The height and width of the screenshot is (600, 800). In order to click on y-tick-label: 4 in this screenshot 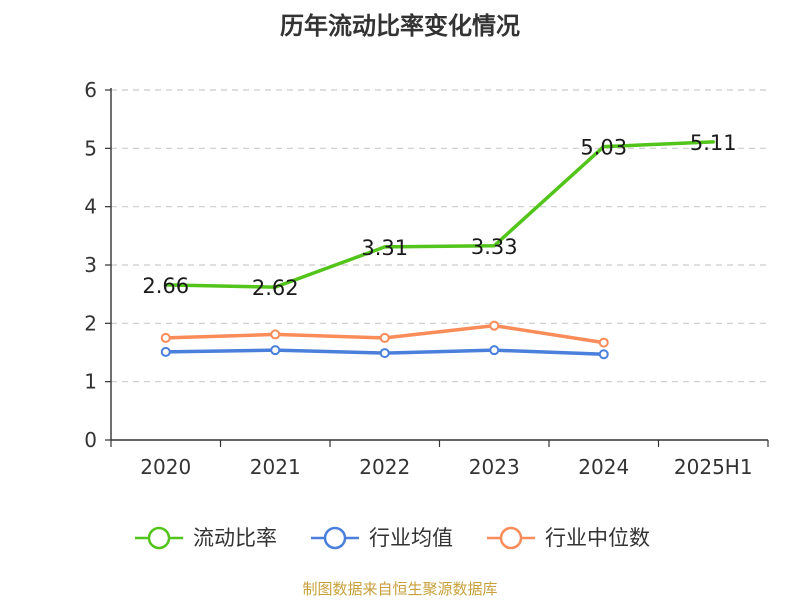, I will do `click(90, 207)`.